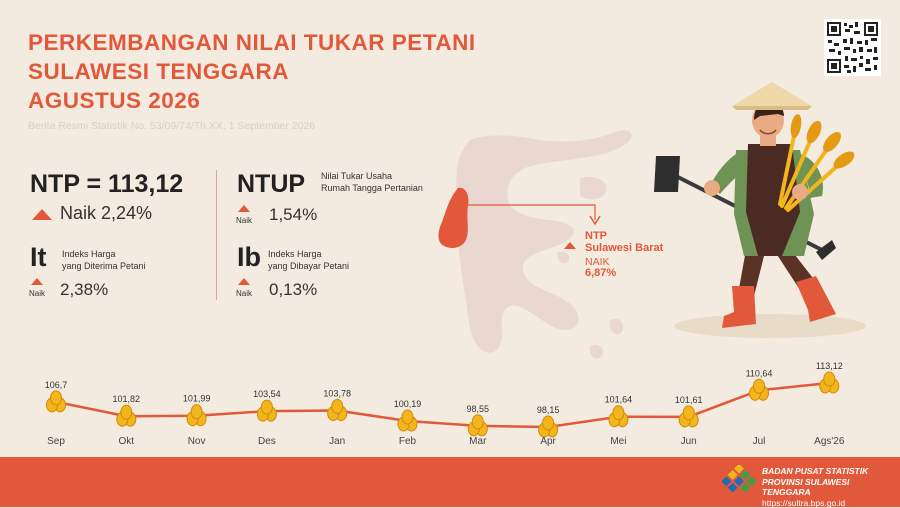 This screenshot has width=900, height=508. I want to click on it-value: 2,38%, so click(84, 290).